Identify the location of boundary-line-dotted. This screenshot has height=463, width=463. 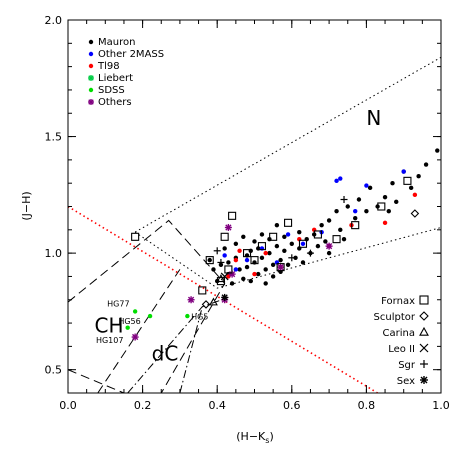
(287, 258).